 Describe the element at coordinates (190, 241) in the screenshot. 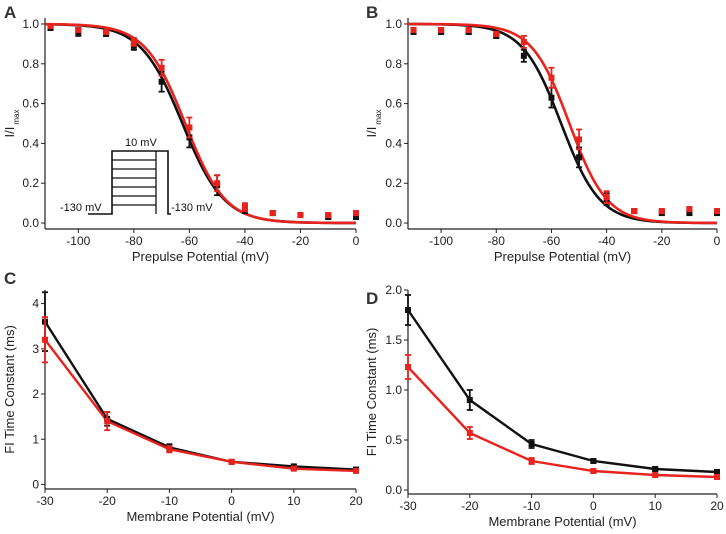

I see `x-tick-label: -60` at that location.